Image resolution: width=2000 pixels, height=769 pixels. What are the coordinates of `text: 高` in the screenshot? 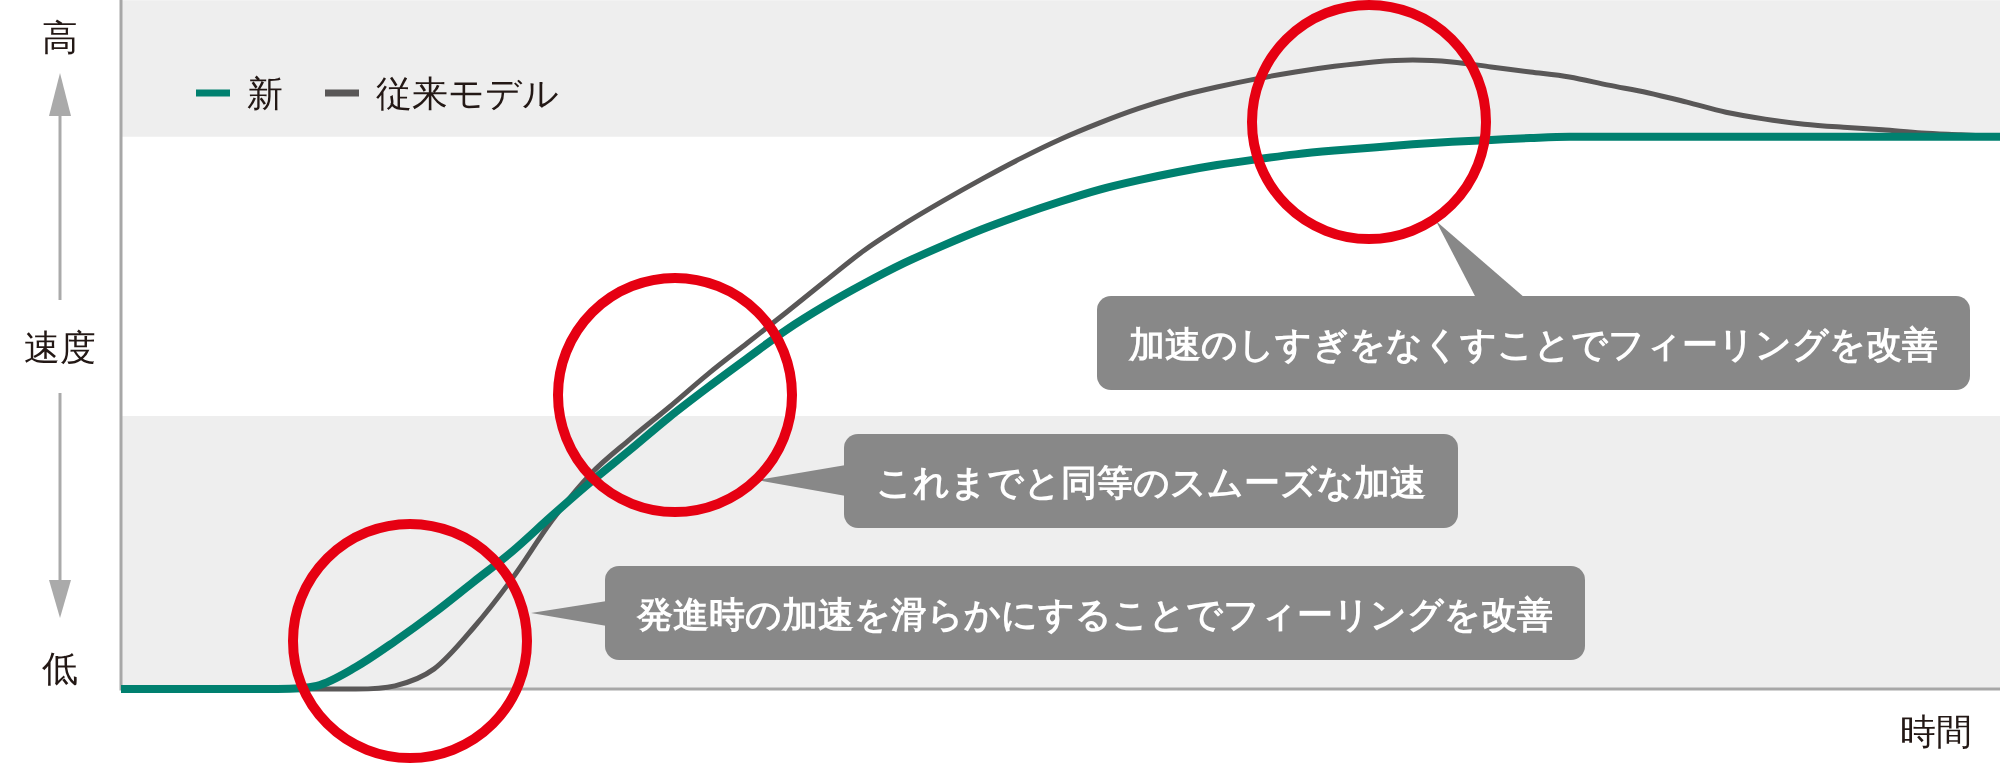 It's located at (60, 37).